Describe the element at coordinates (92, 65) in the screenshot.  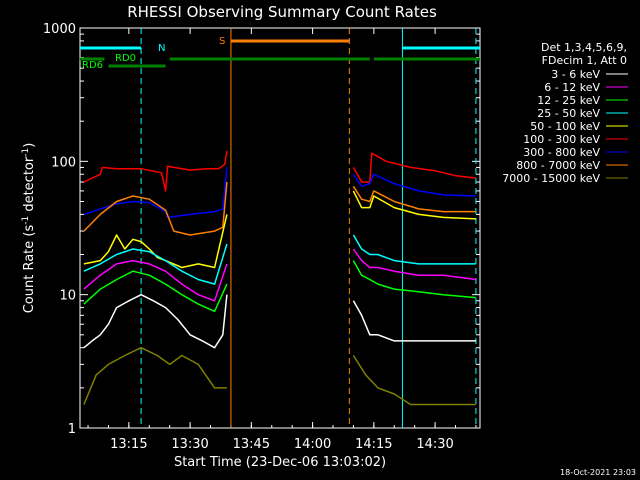
I see `flag-label-rd6: RD6` at that location.